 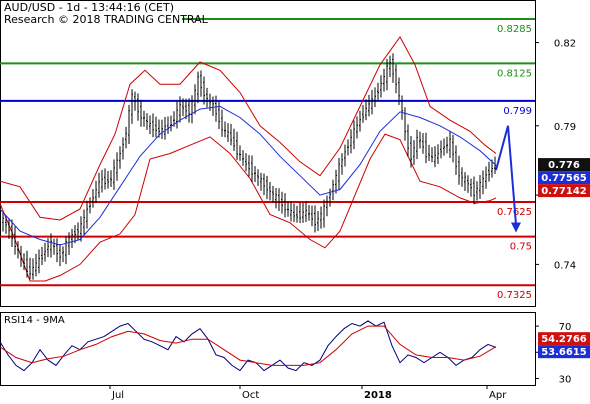 What do you see at coordinates (250, 395) in the screenshot?
I see `time-axis-label-1: Oct` at bounding box center [250, 395].